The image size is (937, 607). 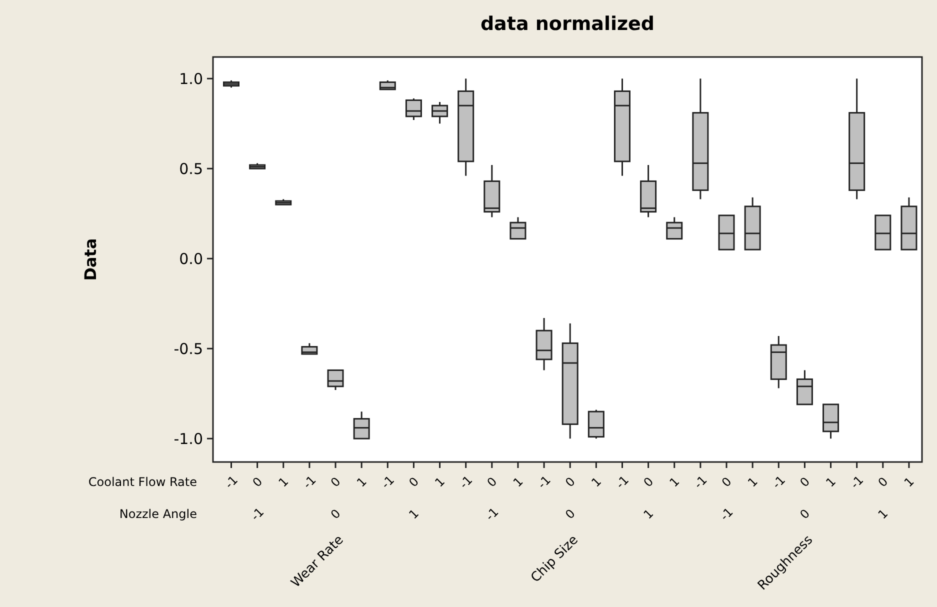 What do you see at coordinates (191, 169) in the screenshot?
I see `y-tick-label: 0.5` at bounding box center [191, 169].